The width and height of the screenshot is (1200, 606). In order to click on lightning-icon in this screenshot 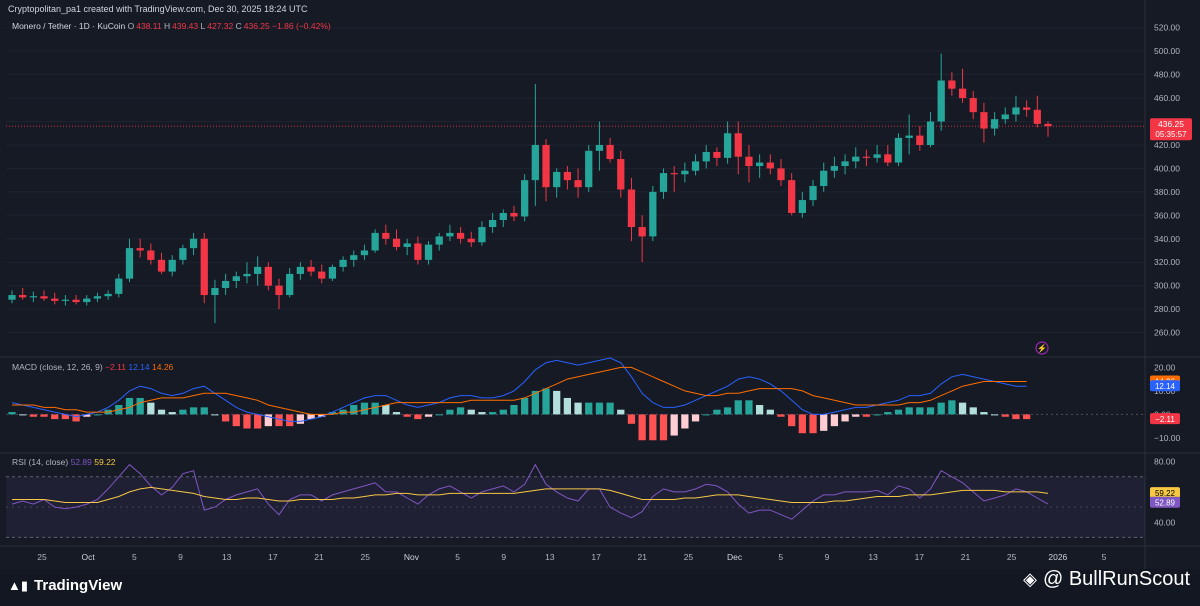, I will do `click(1042, 348)`.